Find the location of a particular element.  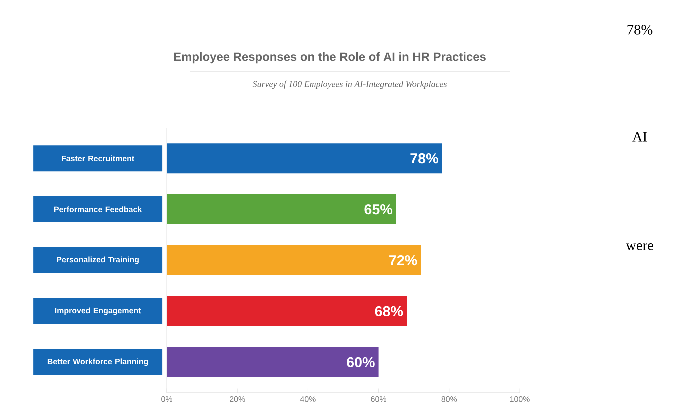

text: AI is located at coordinates (640, 137).